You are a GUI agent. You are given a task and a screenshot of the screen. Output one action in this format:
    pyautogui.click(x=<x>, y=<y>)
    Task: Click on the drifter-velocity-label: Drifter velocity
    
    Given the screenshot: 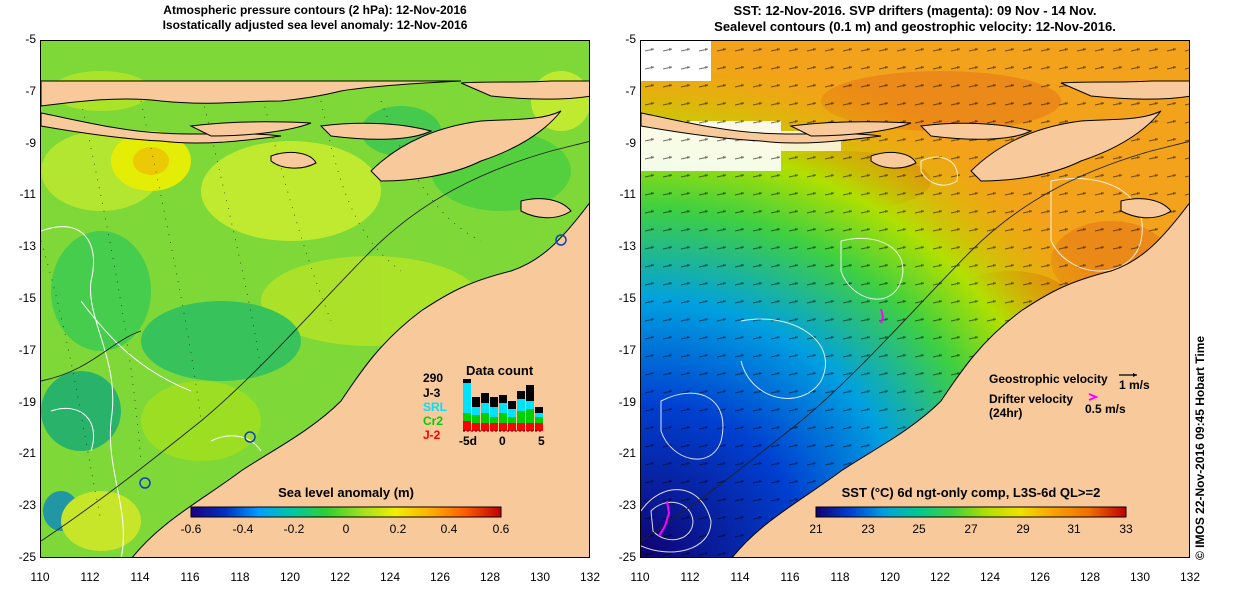 What is the action you would take?
    pyautogui.click(x=1031, y=399)
    